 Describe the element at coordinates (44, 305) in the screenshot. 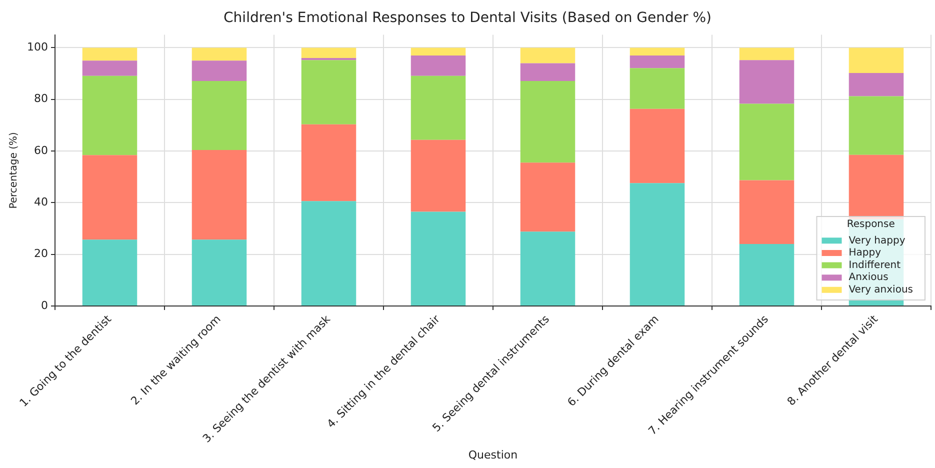

I see `y-tick-label: 0` at that location.